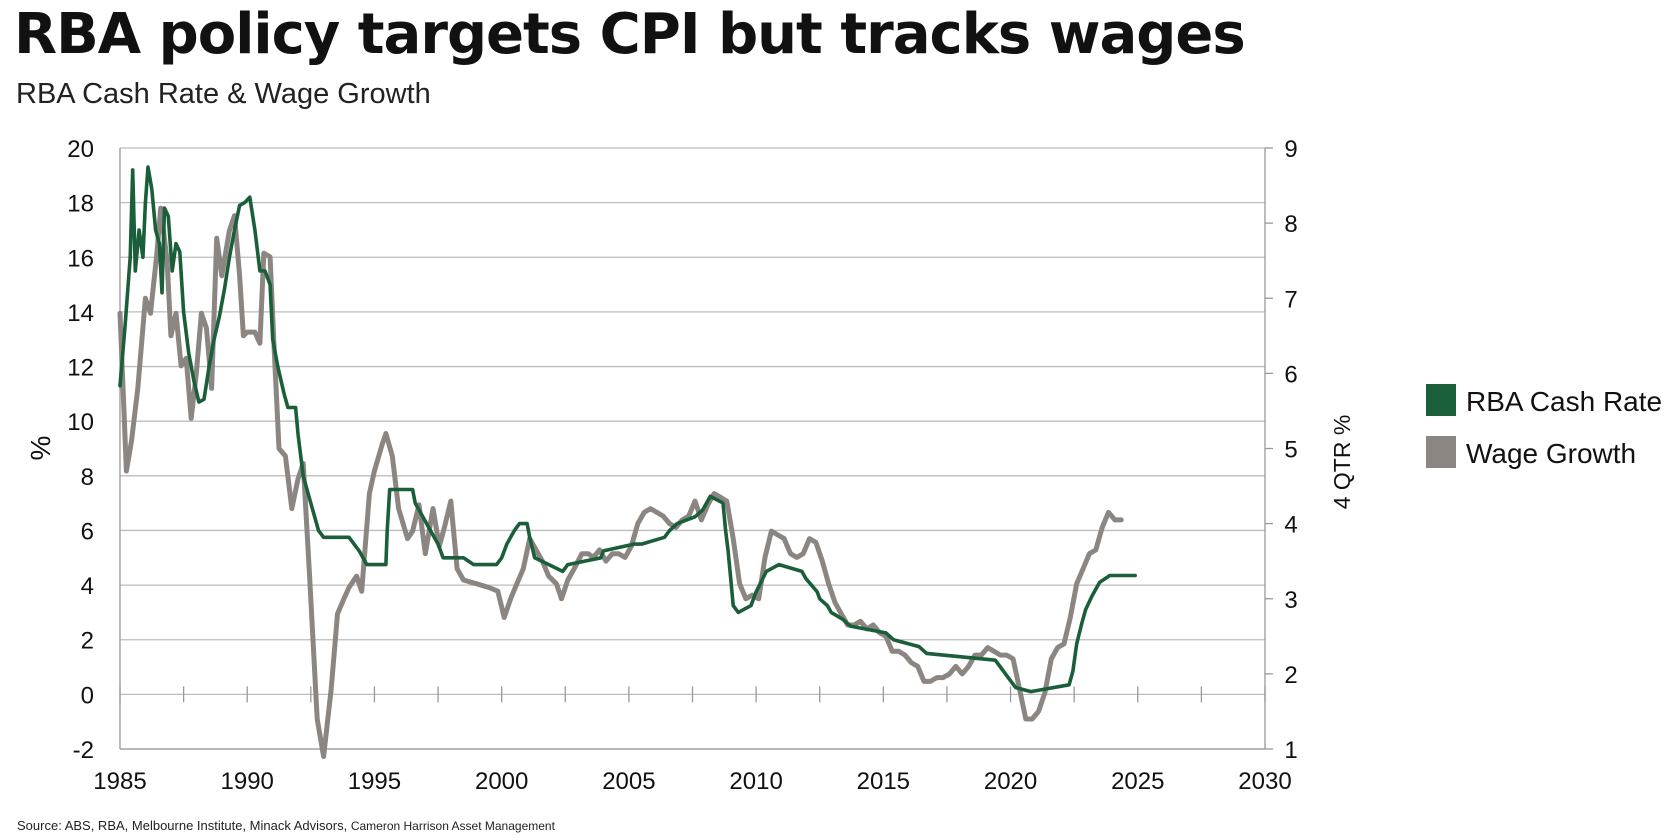 This screenshot has width=1680, height=840. What do you see at coordinates (1281, 450) in the screenshot?
I see `right-tick-labels: 1 2 3 4 5 6 7 8 9` at bounding box center [1281, 450].